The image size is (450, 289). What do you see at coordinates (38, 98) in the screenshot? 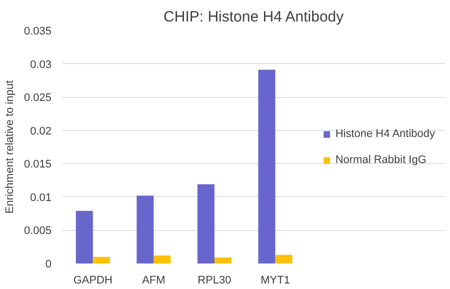
I see `y-tick-label: 0.025` at bounding box center [38, 98].